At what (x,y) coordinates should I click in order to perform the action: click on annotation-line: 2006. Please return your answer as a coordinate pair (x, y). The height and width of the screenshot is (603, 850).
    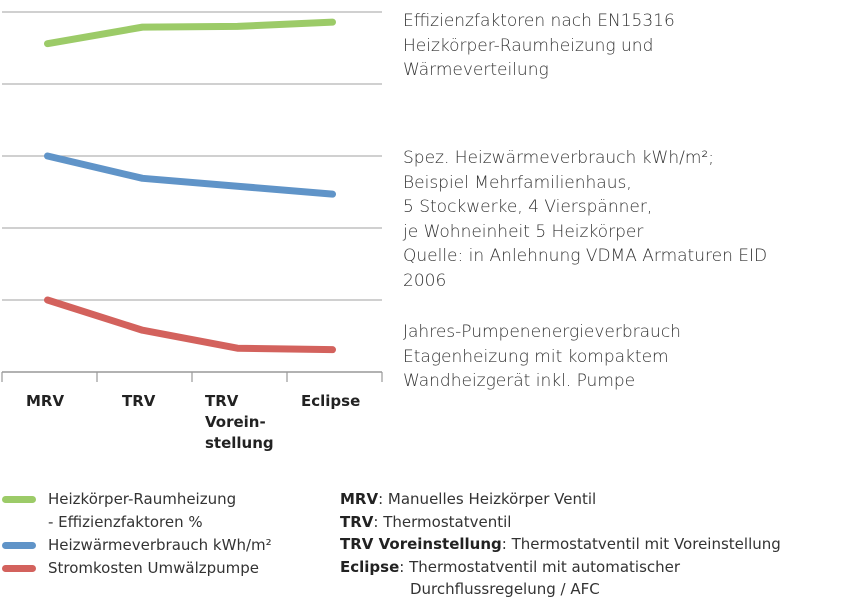
    Looking at the image, I should click on (425, 280).